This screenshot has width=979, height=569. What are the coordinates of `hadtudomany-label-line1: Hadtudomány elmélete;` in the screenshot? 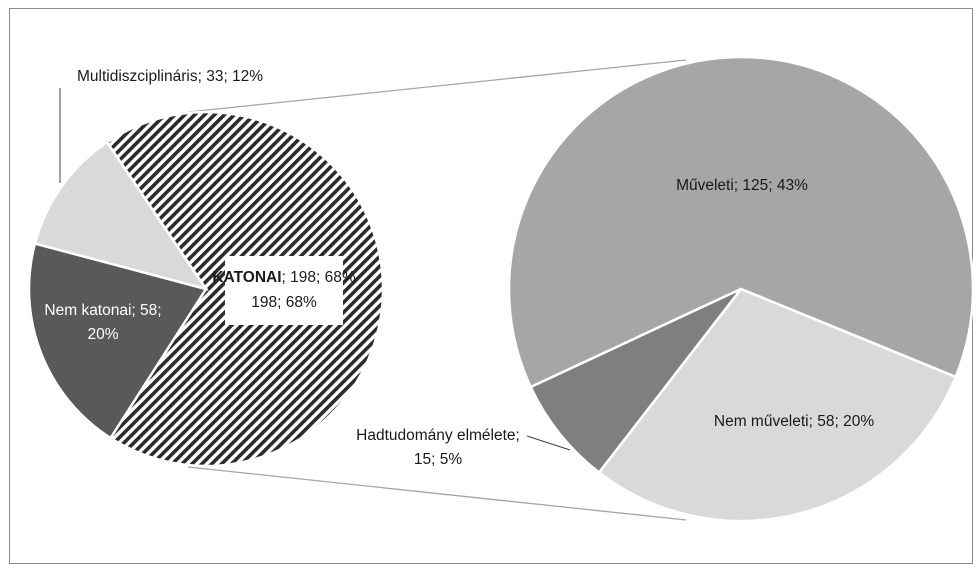 It's located at (438, 435).